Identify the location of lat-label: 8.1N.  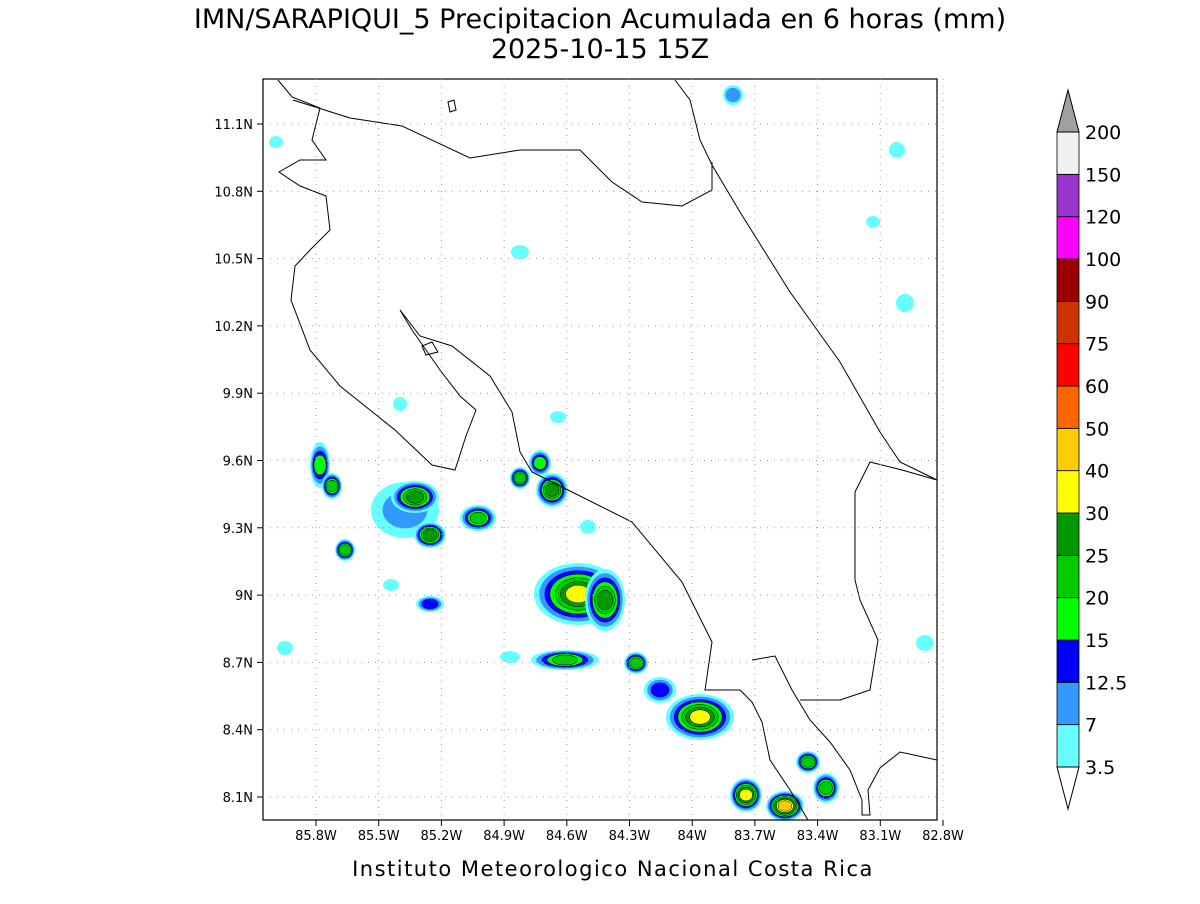
(238, 798).